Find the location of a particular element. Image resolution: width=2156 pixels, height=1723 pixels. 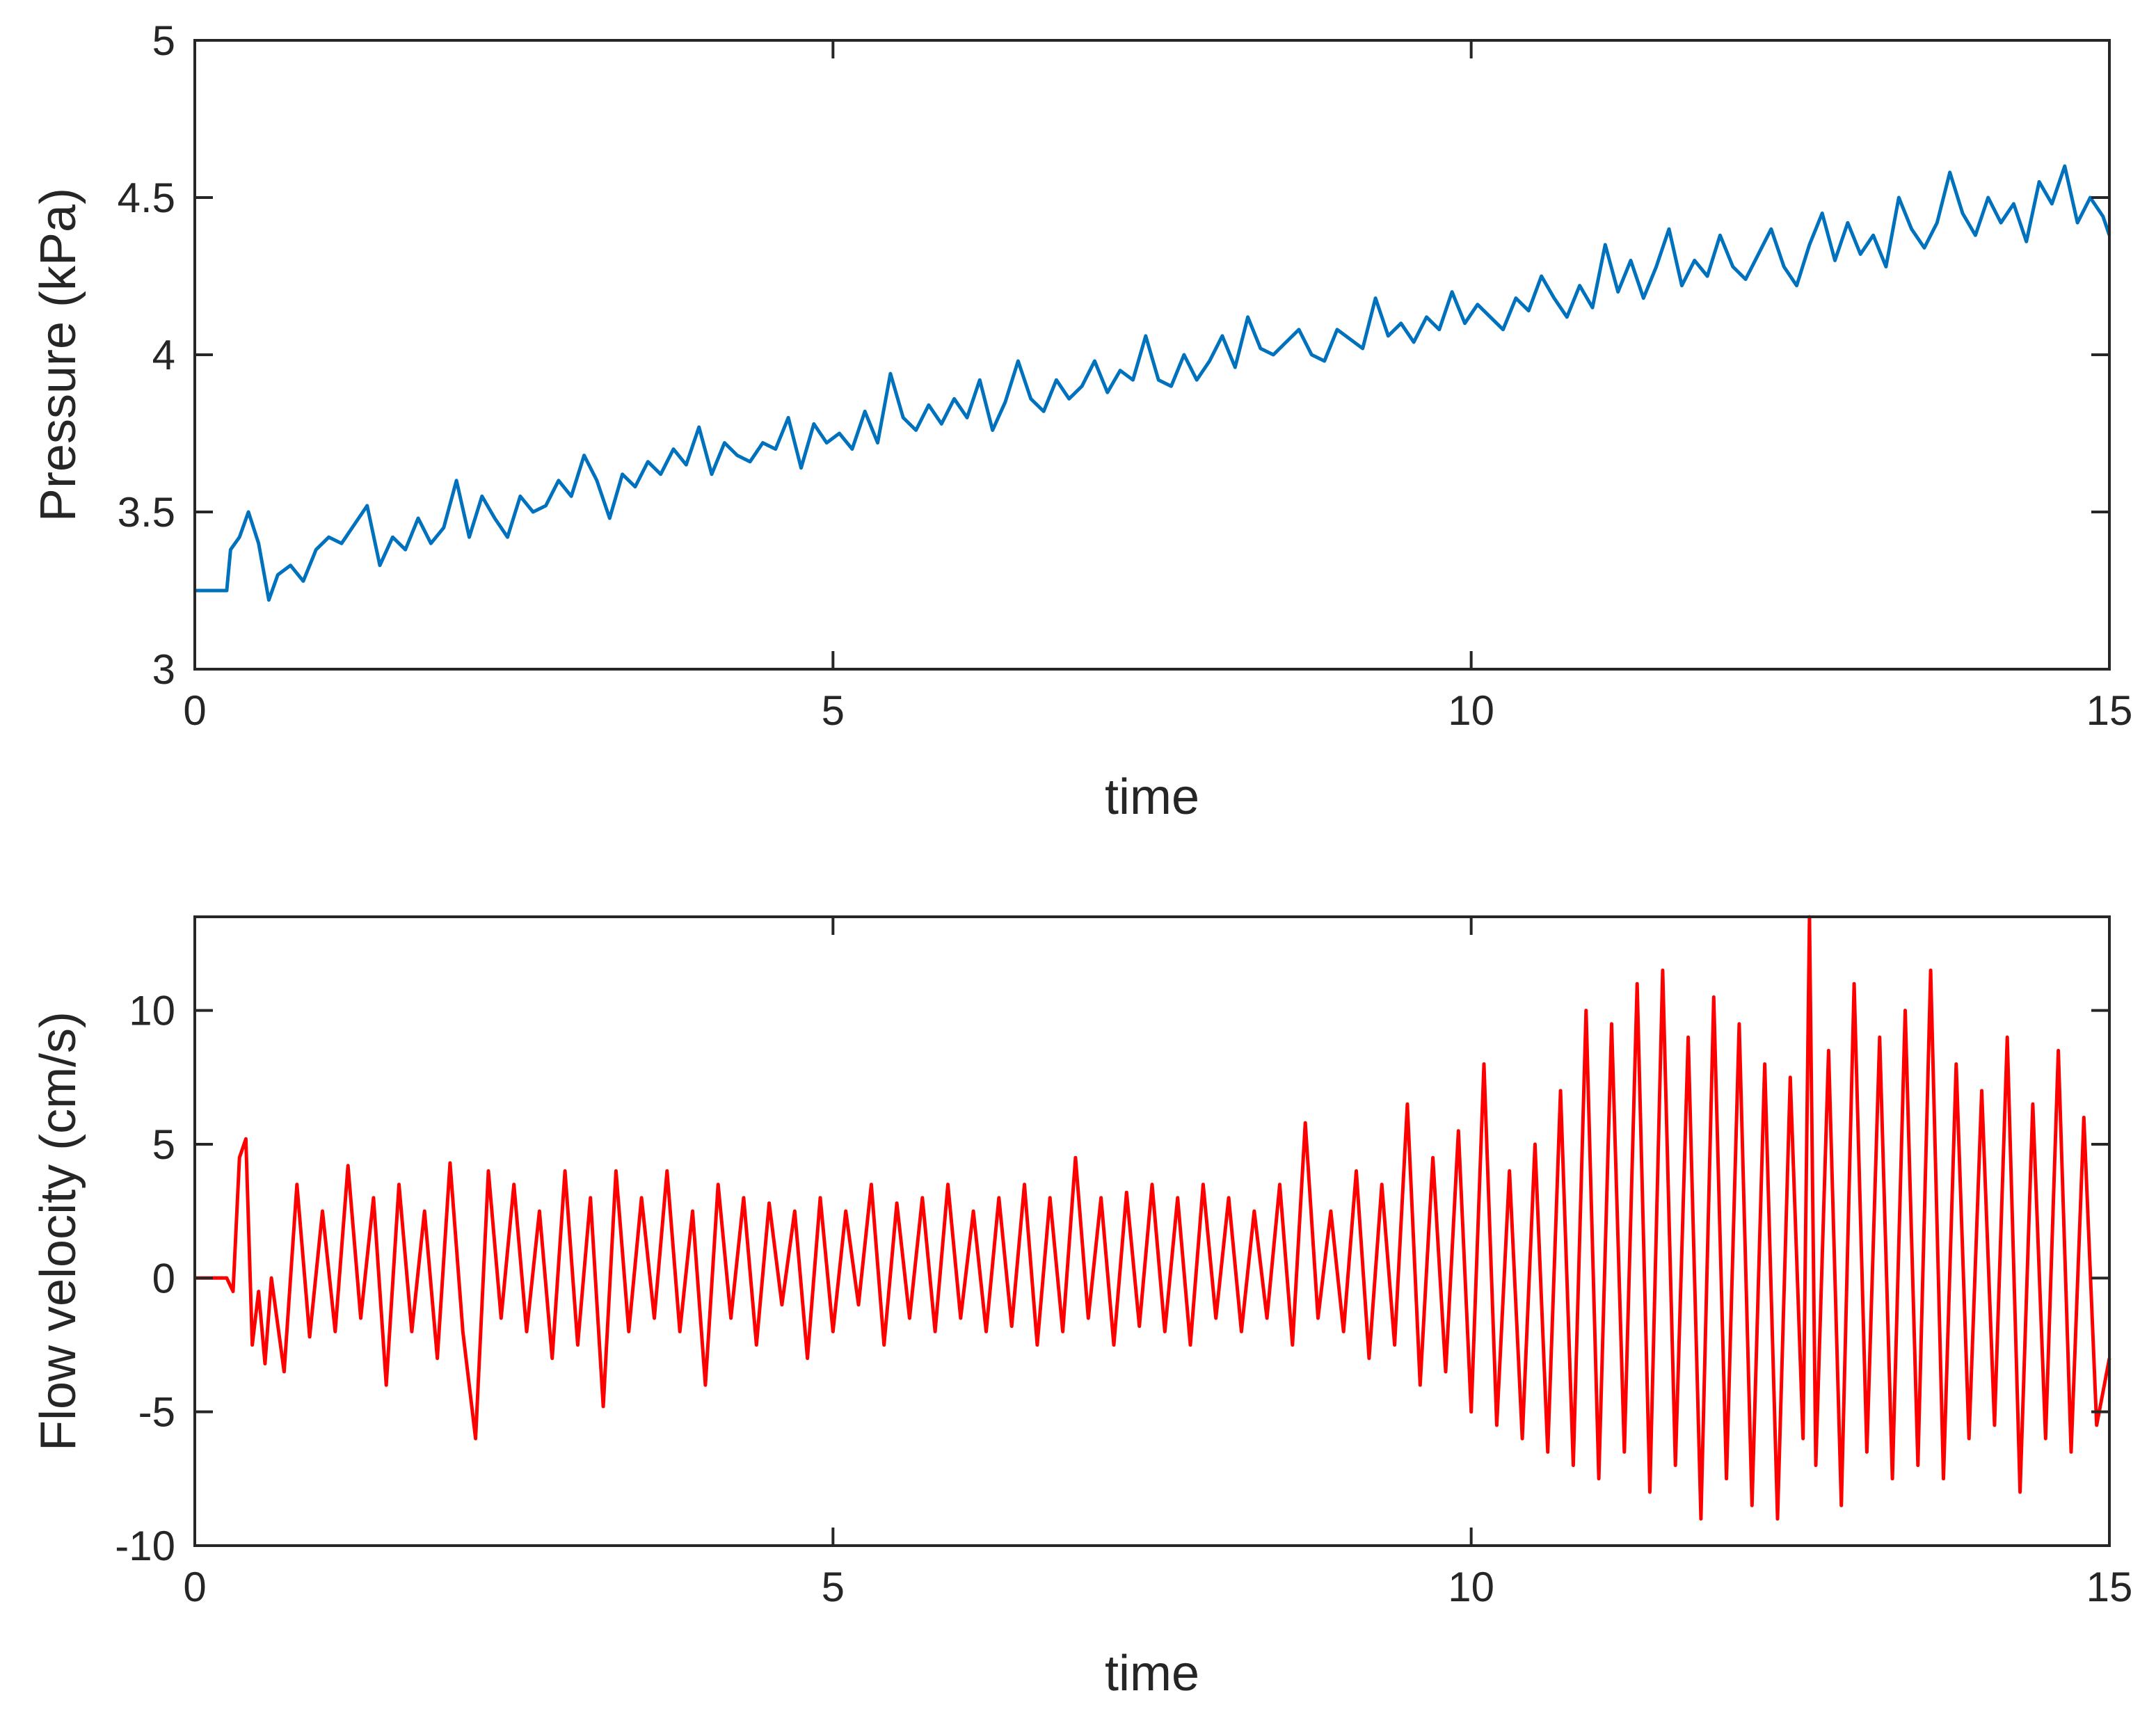

flow-velocity-y-tick-label: 5 is located at coordinates (163, 1144).